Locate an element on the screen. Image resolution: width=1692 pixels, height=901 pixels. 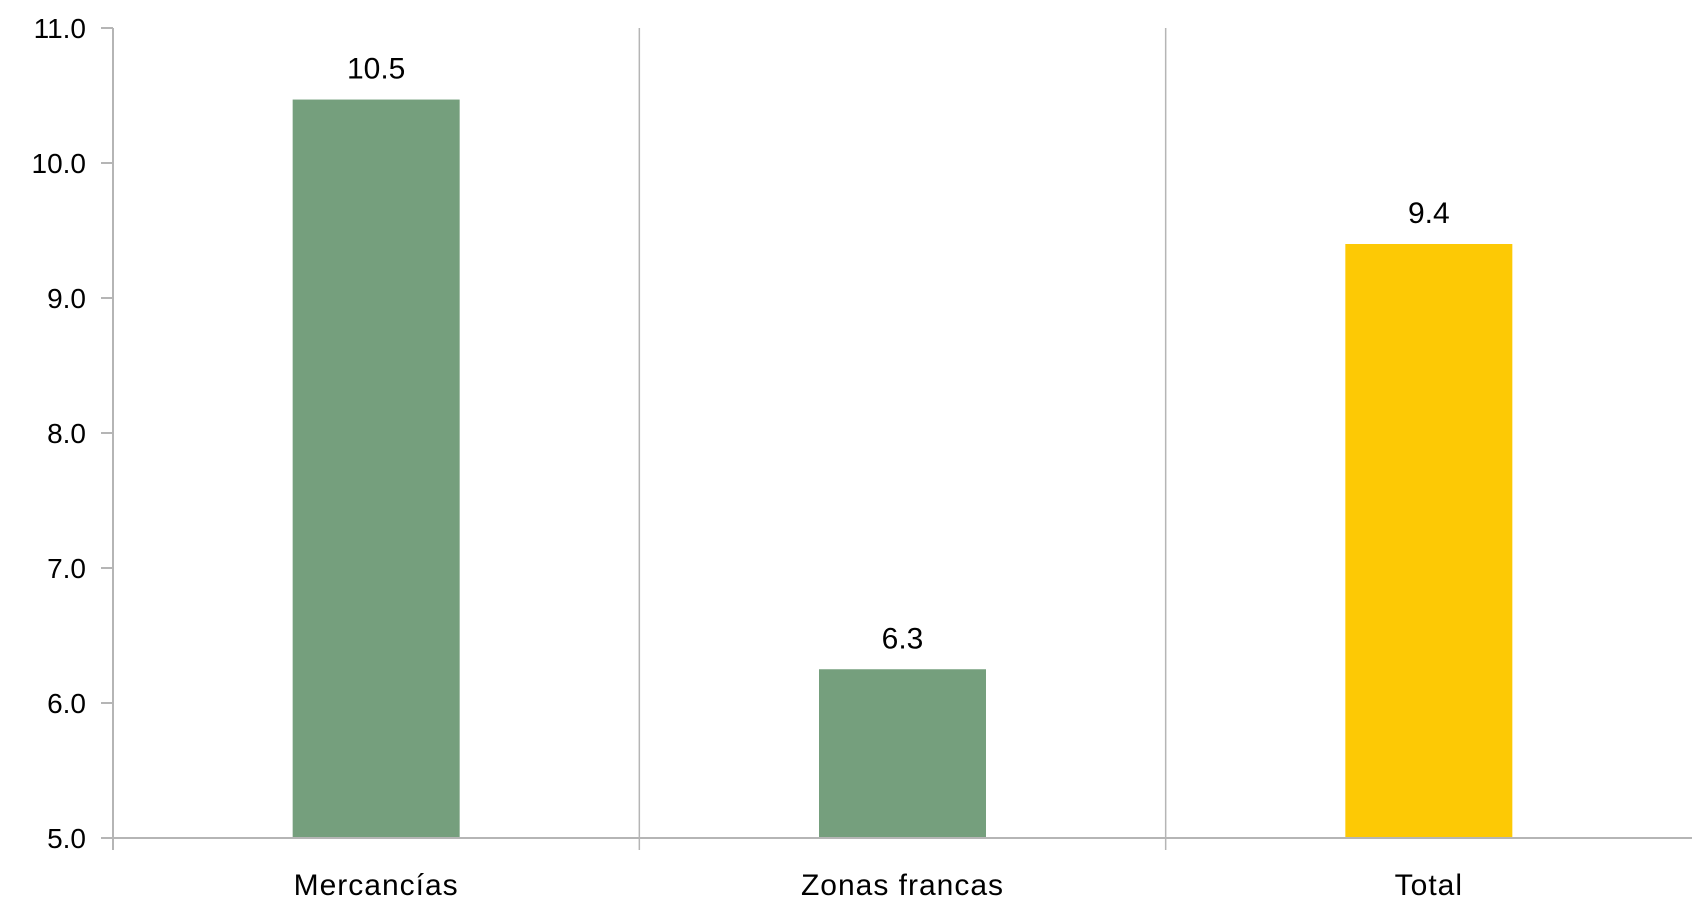
data-label: 6.3 is located at coordinates (903, 638).